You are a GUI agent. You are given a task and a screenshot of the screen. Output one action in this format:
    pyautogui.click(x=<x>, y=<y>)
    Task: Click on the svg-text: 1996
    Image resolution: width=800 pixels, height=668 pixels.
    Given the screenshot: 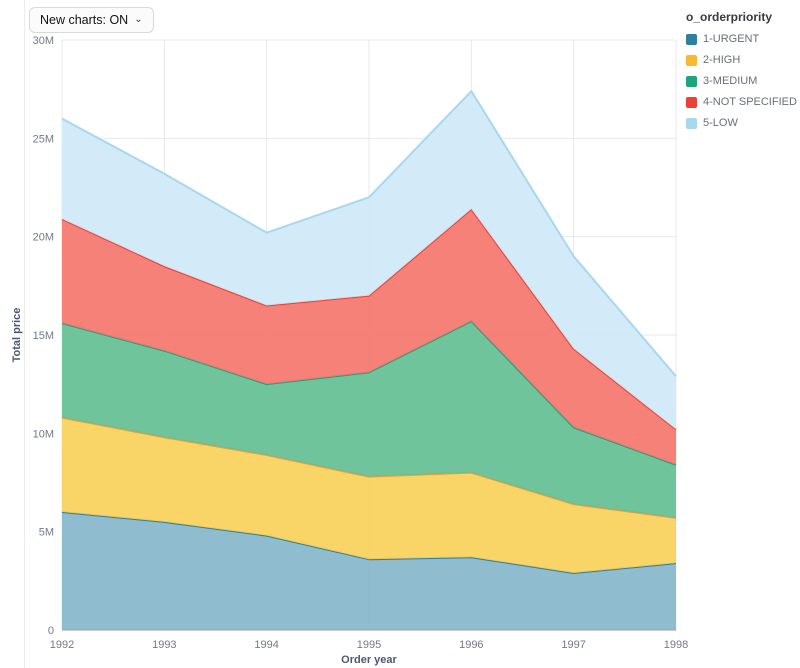 What is the action you would take?
    pyautogui.click(x=471, y=645)
    